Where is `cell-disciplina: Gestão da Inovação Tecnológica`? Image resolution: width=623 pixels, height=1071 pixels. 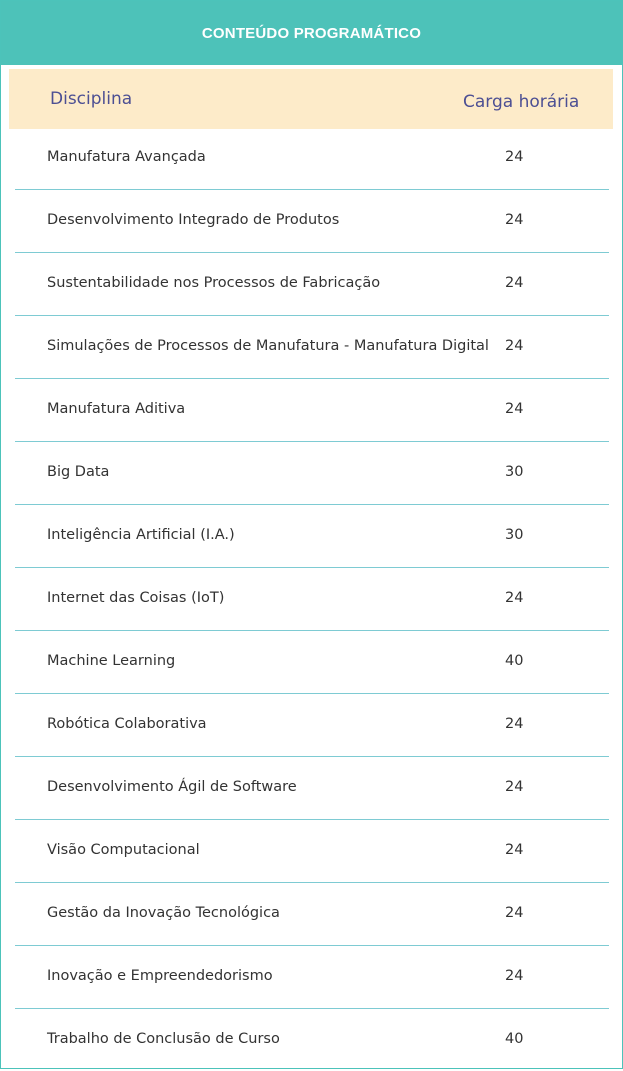
cell-disciplina: Gestão da Inovação Tecnológica is located at coordinates (163, 913).